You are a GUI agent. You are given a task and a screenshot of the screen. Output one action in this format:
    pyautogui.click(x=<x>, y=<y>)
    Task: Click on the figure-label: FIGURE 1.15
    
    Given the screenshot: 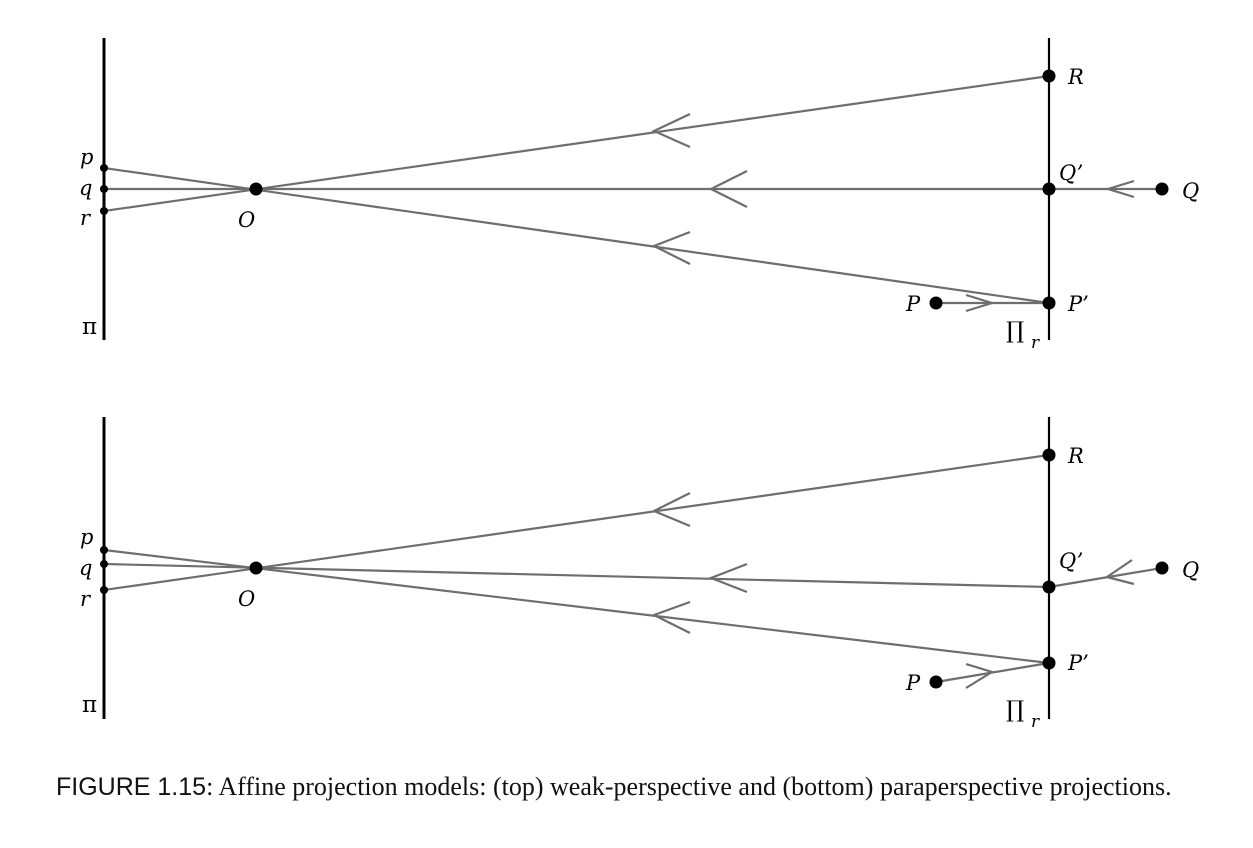 What is the action you would take?
    pyautogui.click(x=131, y=787)
    